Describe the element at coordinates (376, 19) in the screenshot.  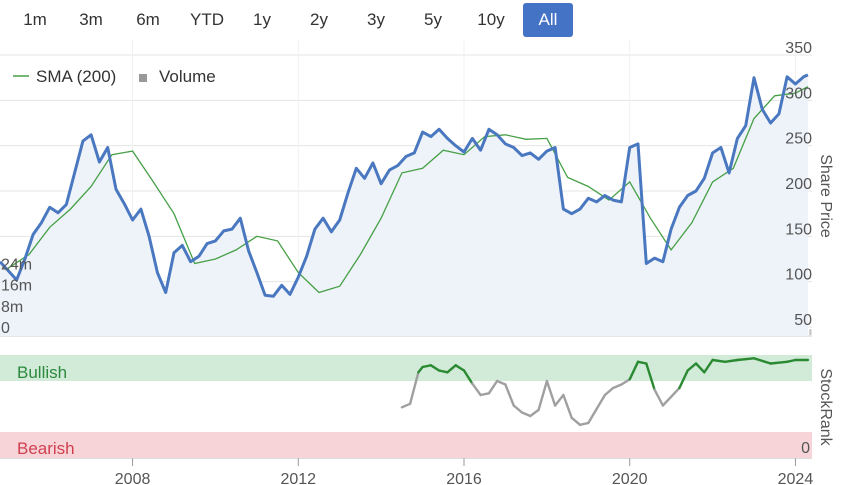
I see `range-button-3y: 3y` at that location.